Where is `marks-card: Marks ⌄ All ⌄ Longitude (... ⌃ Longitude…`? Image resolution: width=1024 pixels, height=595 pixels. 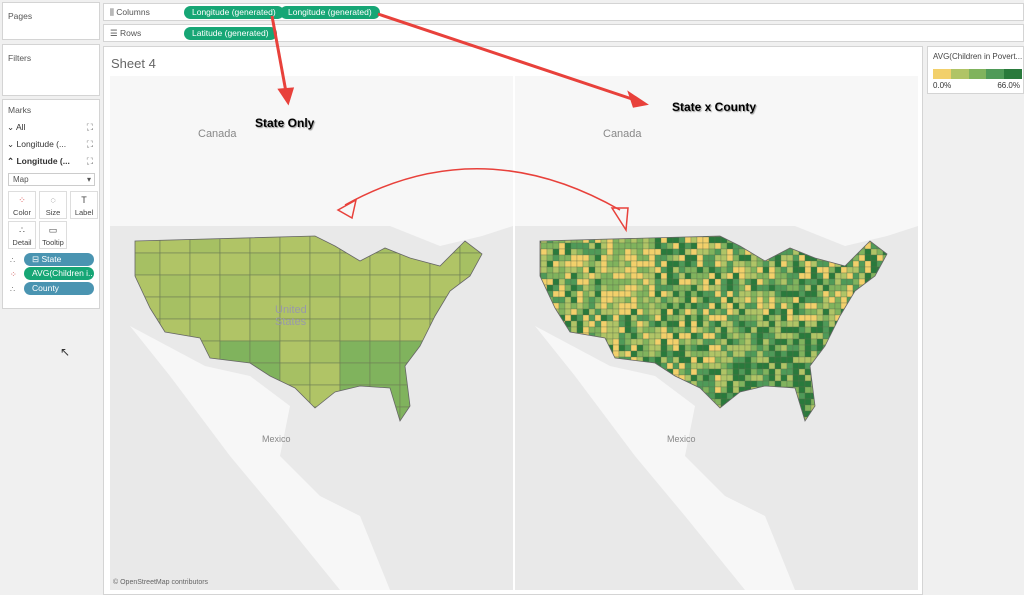 marks-card: Marks ⌄ All ⌄ Longitude (... ⌃ Longitude… is located at coordinates (51, 204).